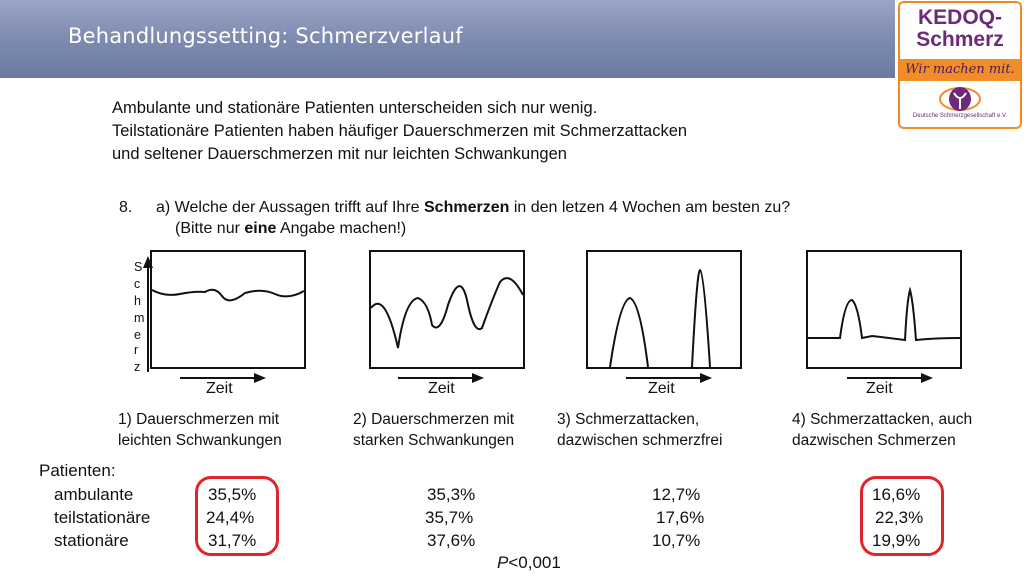 This screenshot has height=576, width=1024. I want to click on value-cell: 31,7%, so click(232, 540).